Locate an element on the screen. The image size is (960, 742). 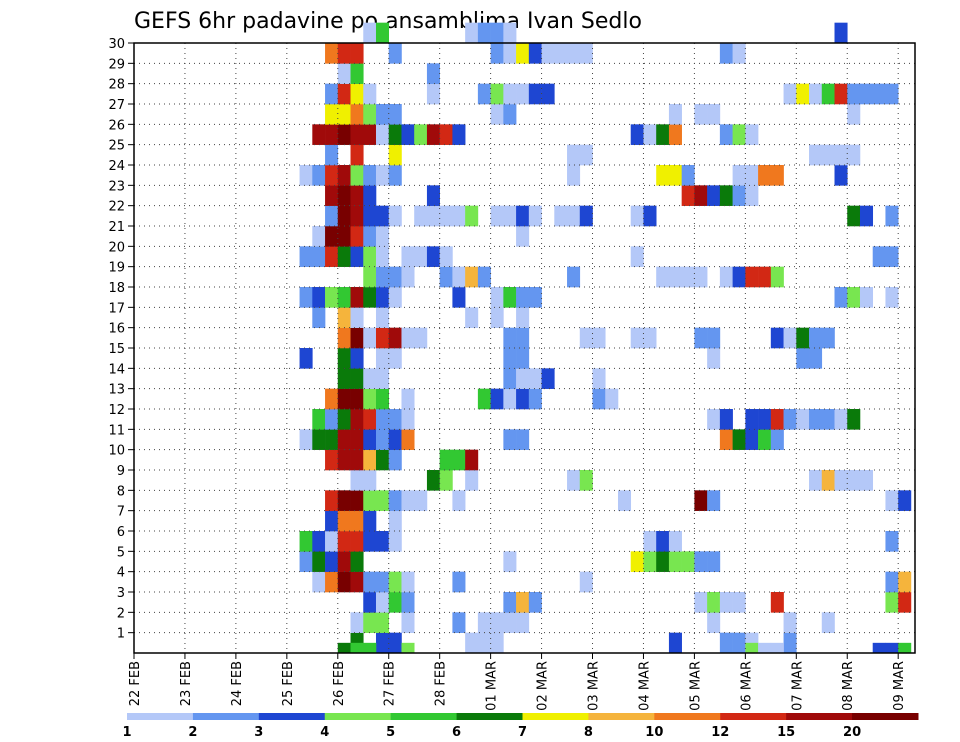
x-tick-label: 28 FEB is located at coordinates (441, 683).